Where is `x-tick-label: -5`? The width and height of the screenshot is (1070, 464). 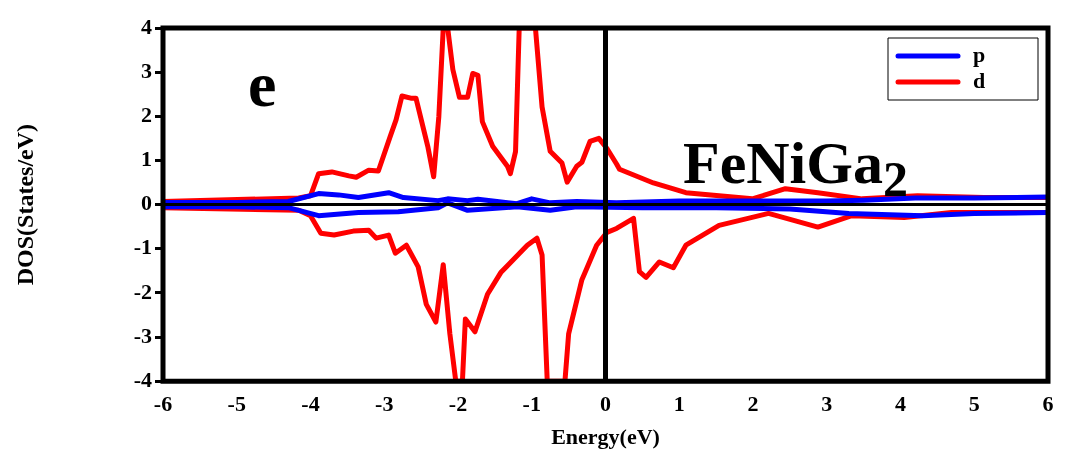
x-tick-label: -5 is located at coordinates (236, 404).